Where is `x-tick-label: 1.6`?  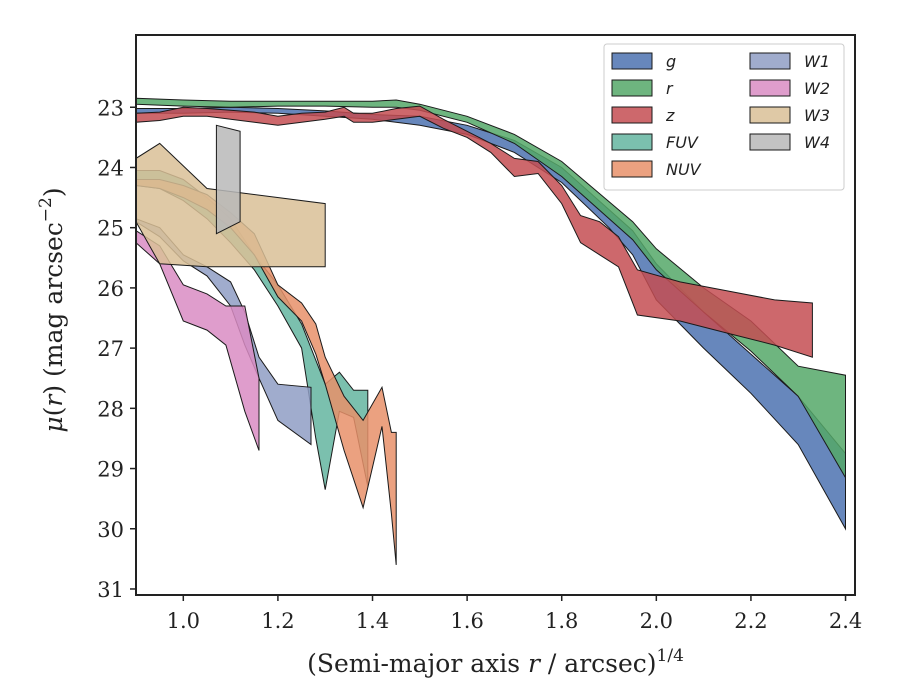 x-tick-label: 1.6 is located at coordinates (466, 621).